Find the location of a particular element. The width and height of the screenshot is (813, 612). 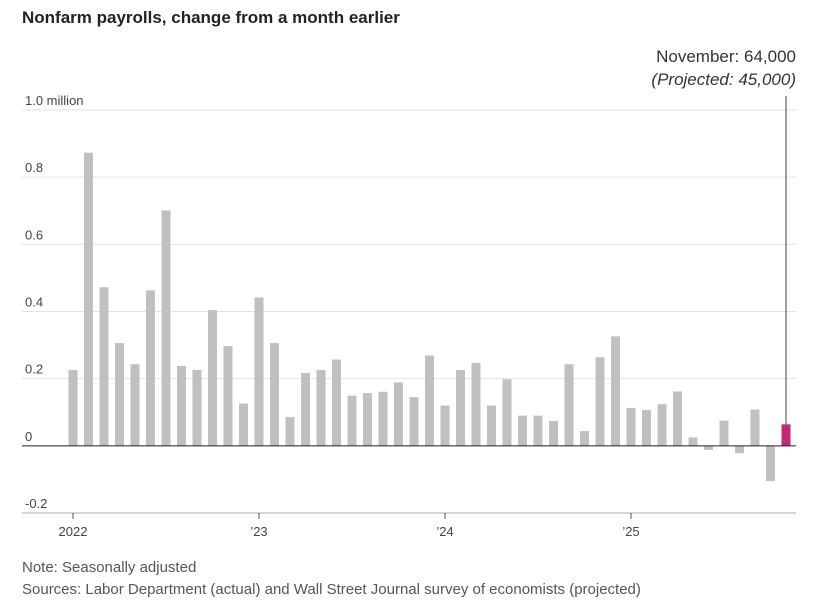

highlight-bar is located at coordinates (786, 435).